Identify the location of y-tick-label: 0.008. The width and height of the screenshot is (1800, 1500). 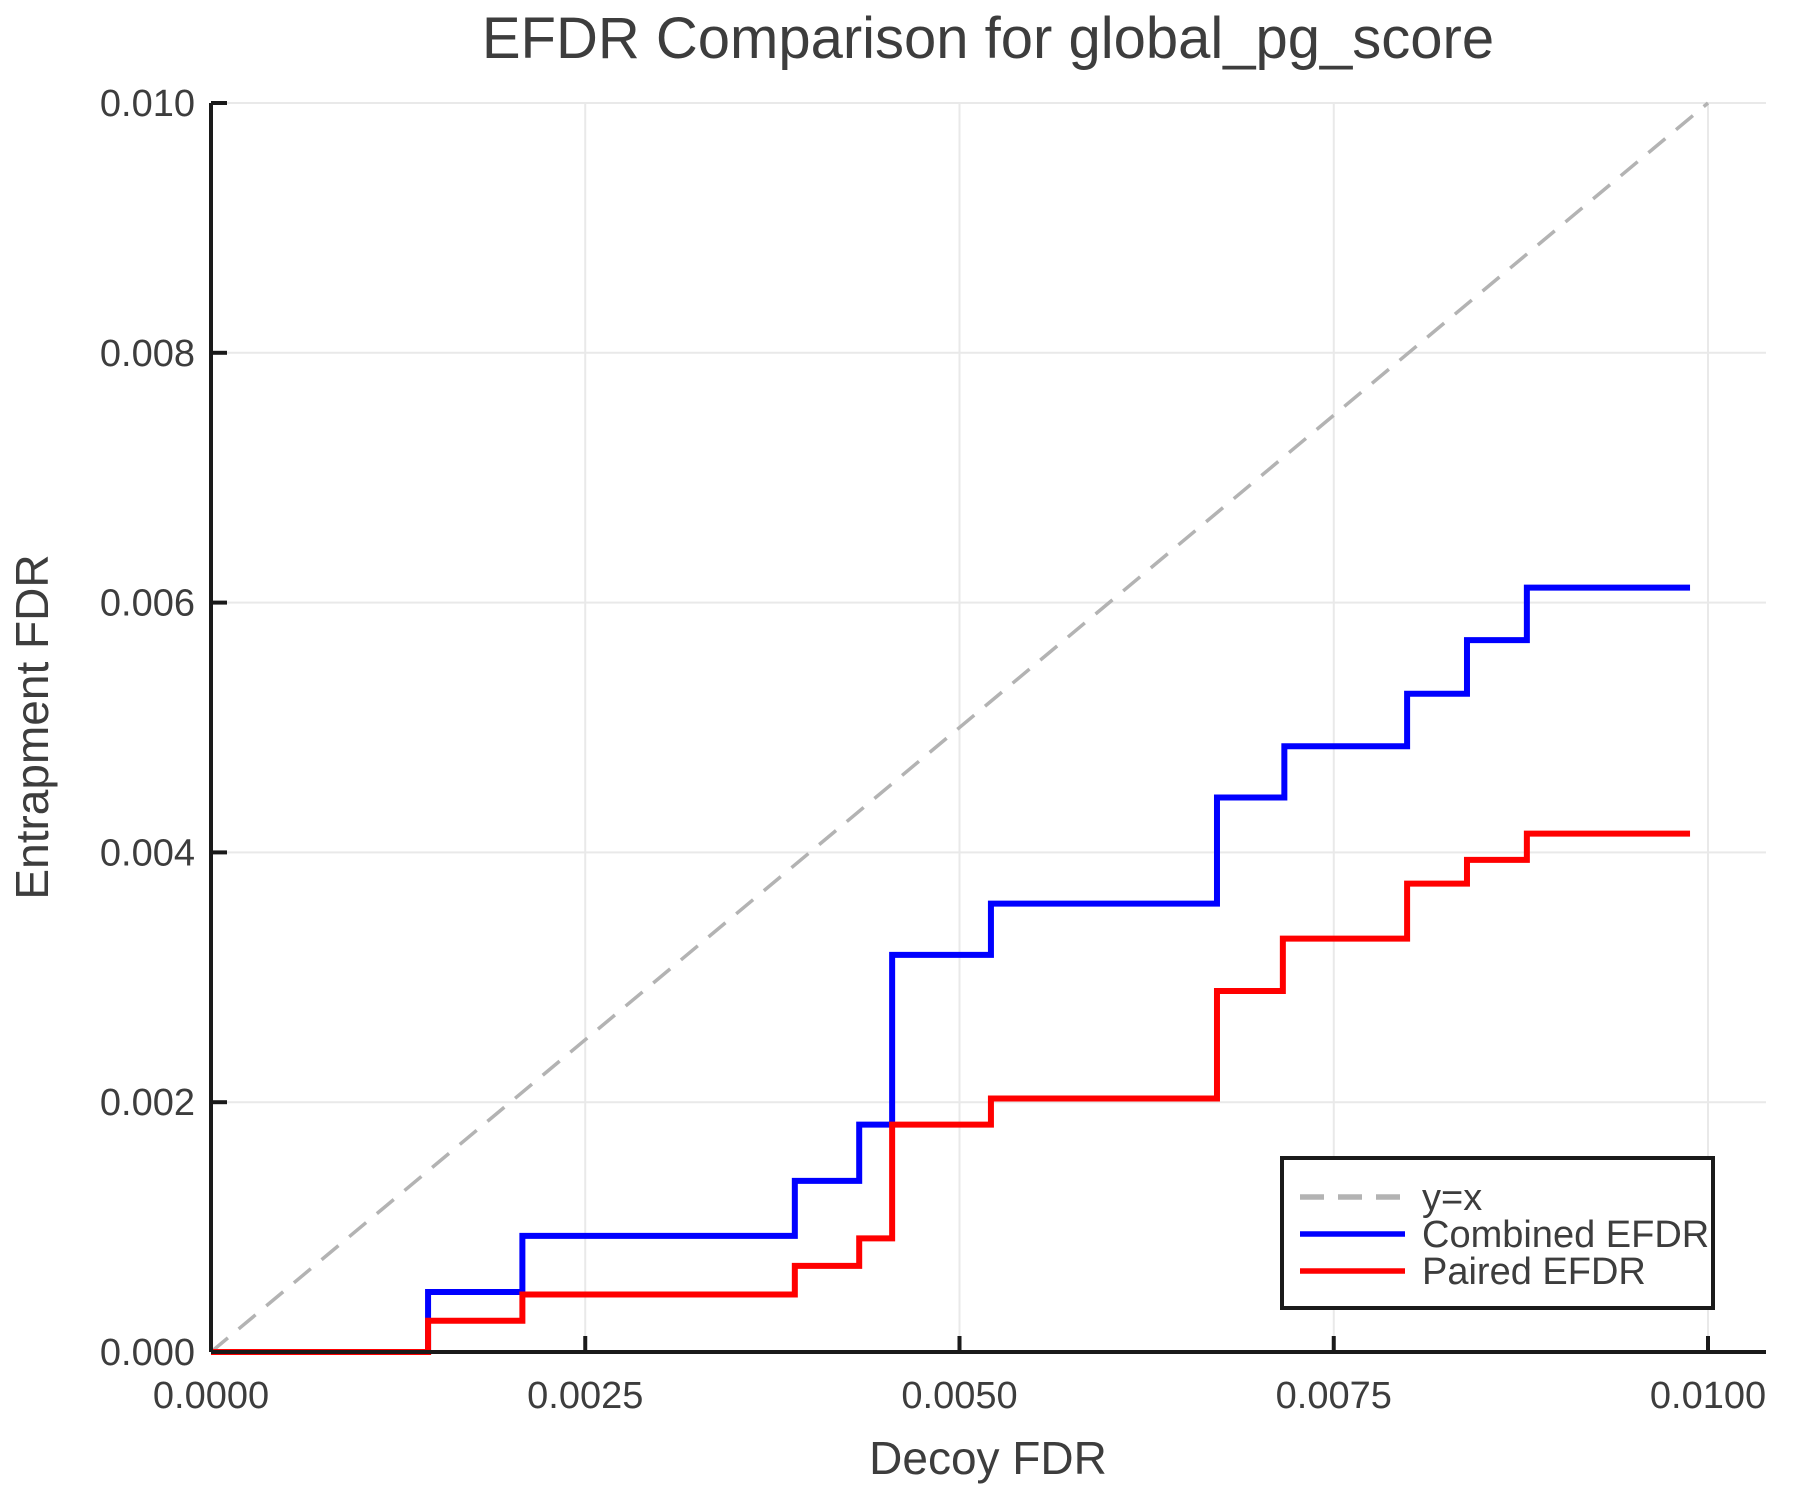
(147, 354).